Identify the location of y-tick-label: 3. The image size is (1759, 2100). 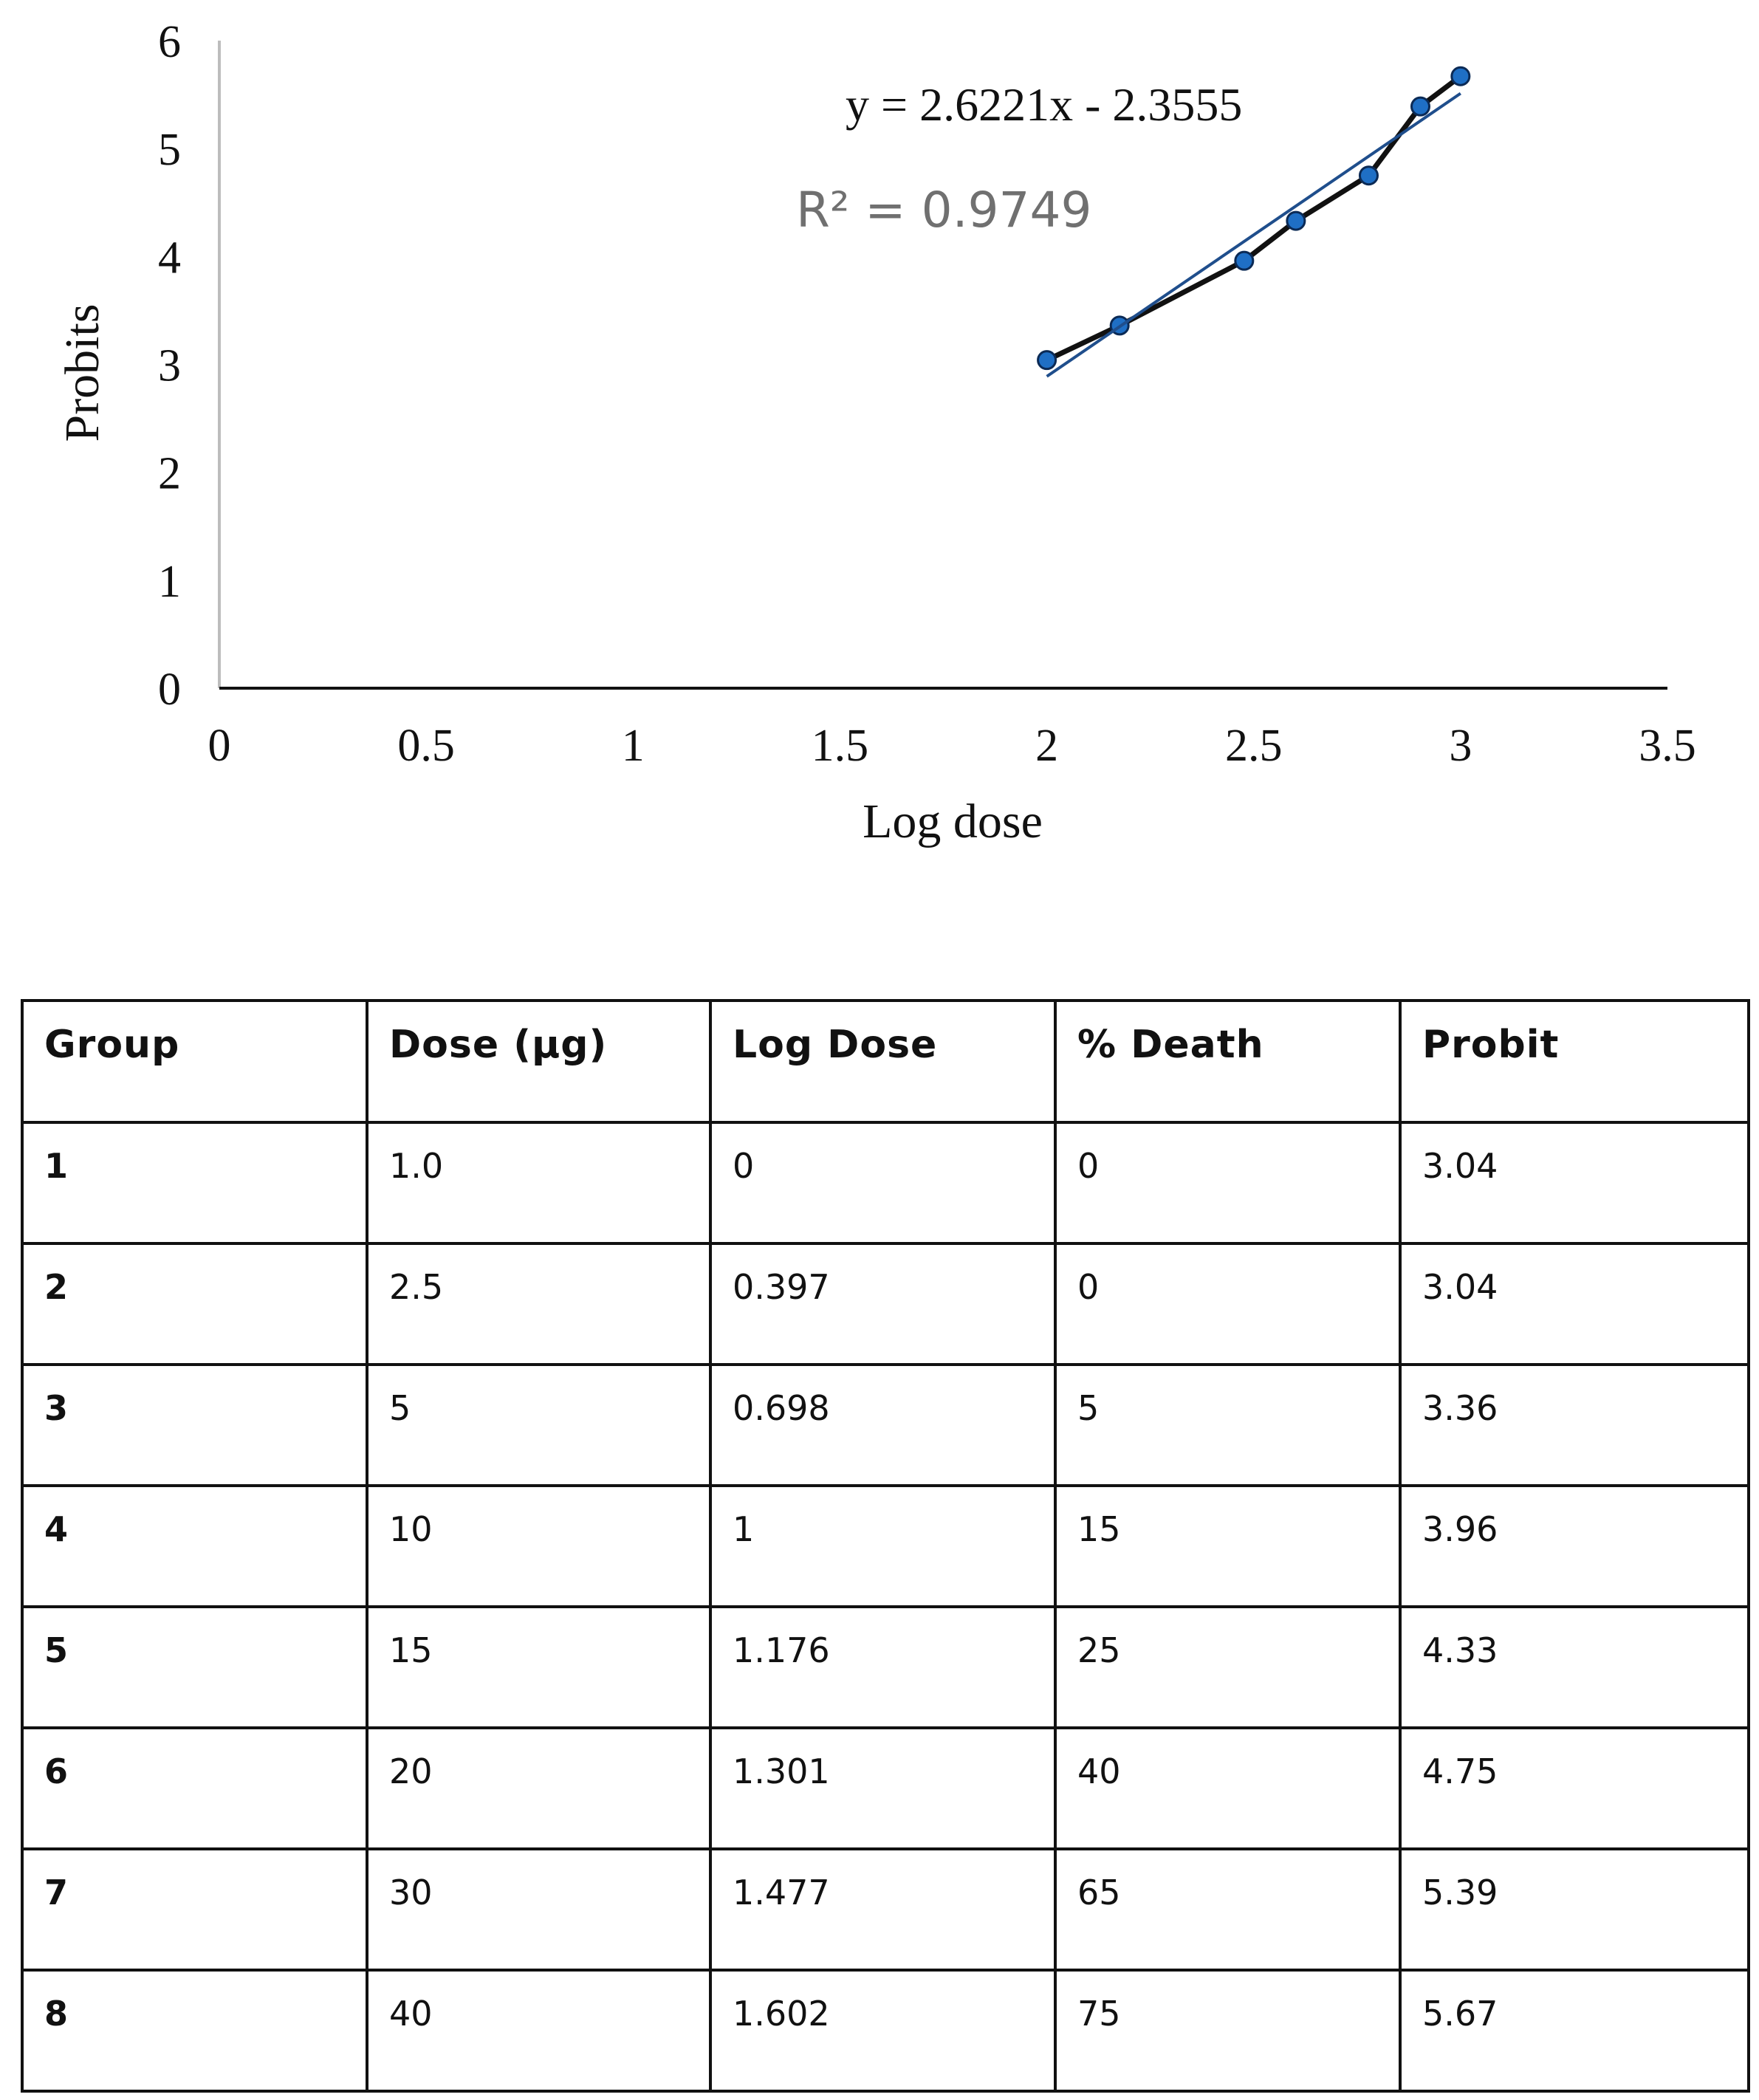
(169, 366).